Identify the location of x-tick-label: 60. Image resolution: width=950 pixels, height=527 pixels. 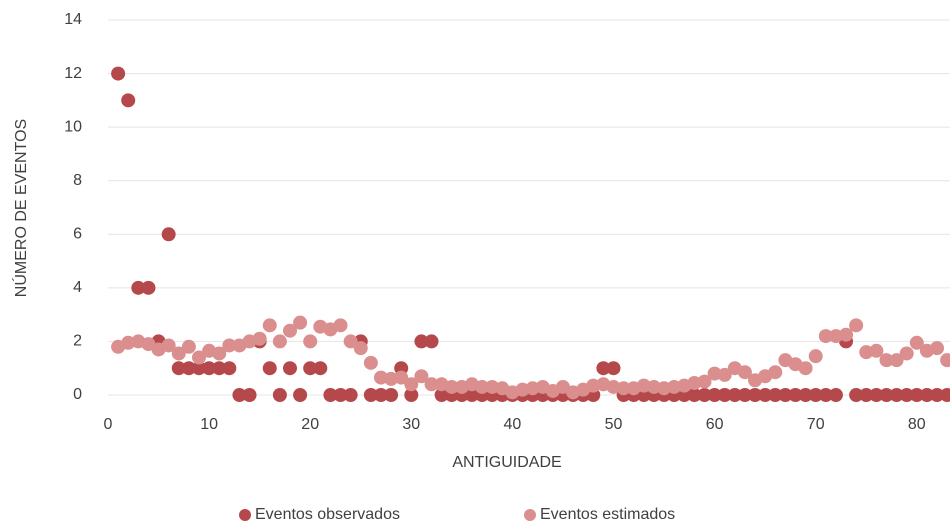
(715, 424).